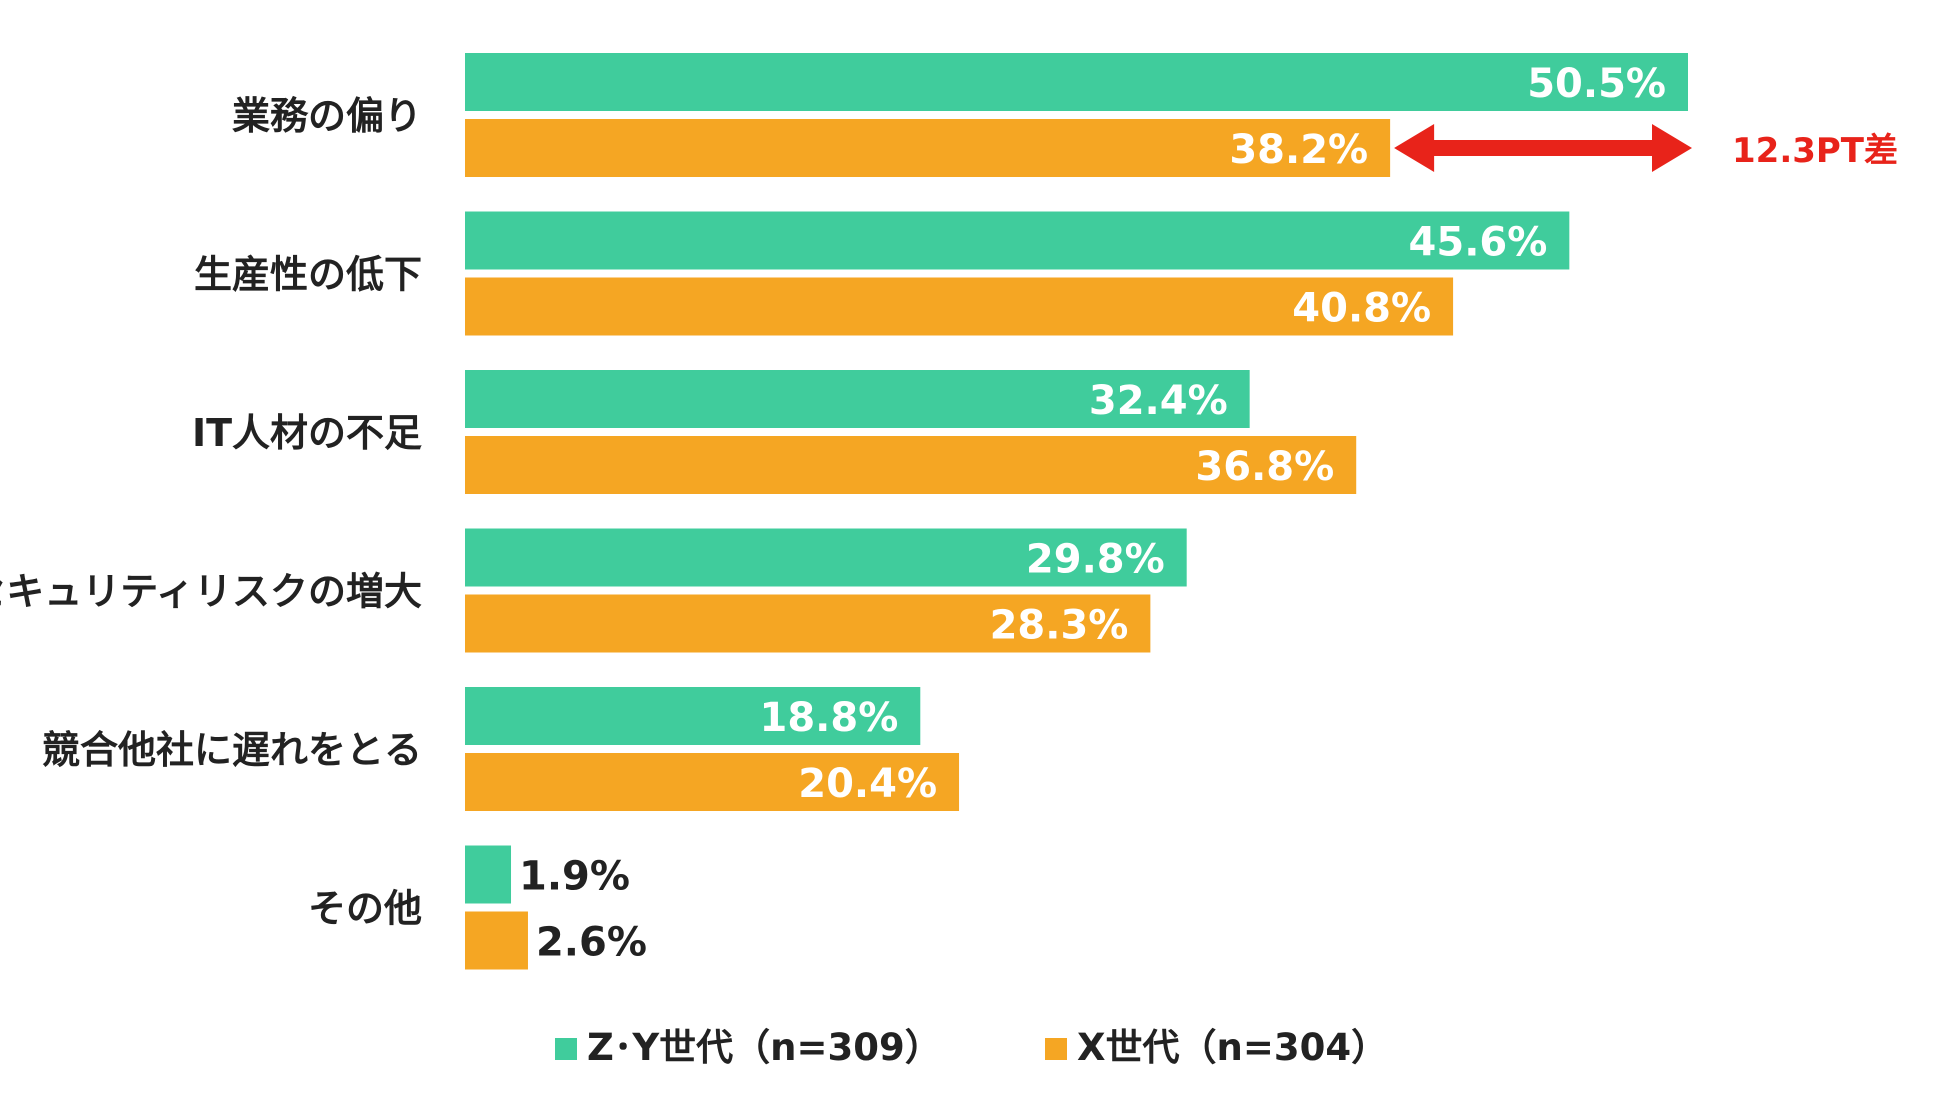 This screenshot has height=1116, width=1950. Describe the element at coordinates (327, 116) in the screenshot. I see `category-label: 業務の偏り` at that location.